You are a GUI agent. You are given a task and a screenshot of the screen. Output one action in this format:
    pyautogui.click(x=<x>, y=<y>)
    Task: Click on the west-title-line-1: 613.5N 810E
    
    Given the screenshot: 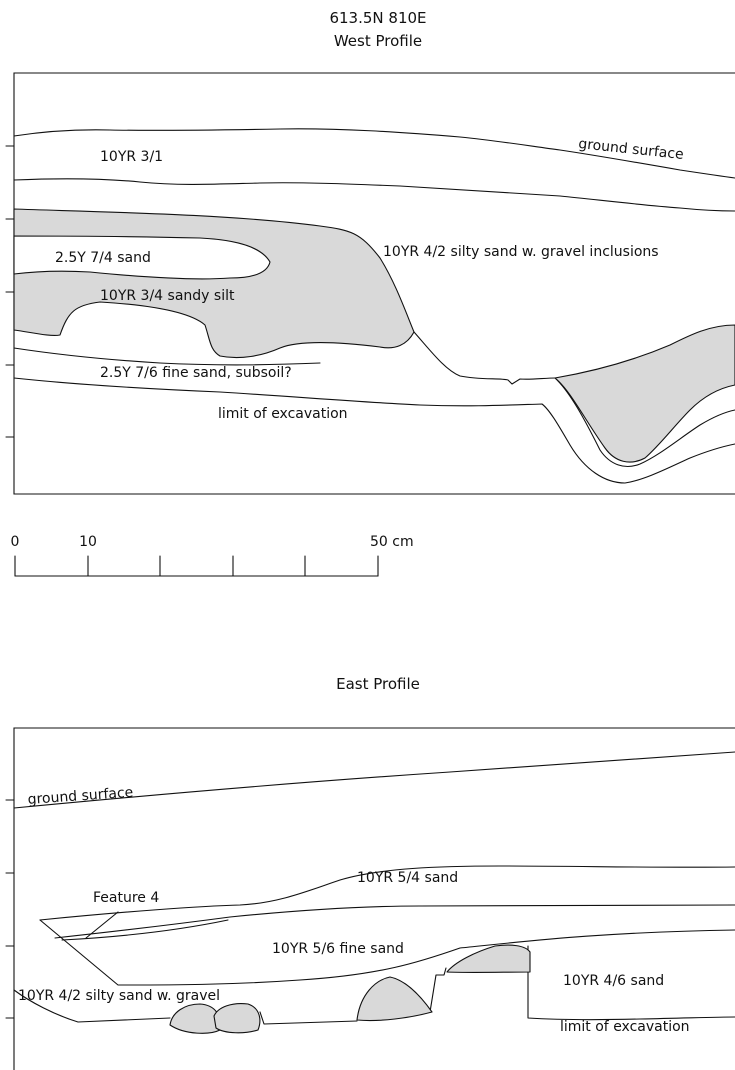 What is the action you would take?
    pyautogui.click(x=377, y=18)
    